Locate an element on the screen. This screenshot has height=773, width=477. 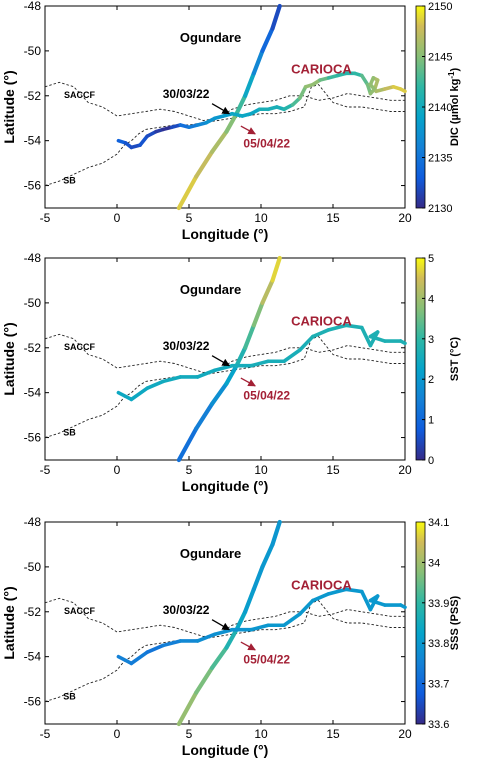
colorbar-label-superscript: -1 is located at coordinates (451, 75).